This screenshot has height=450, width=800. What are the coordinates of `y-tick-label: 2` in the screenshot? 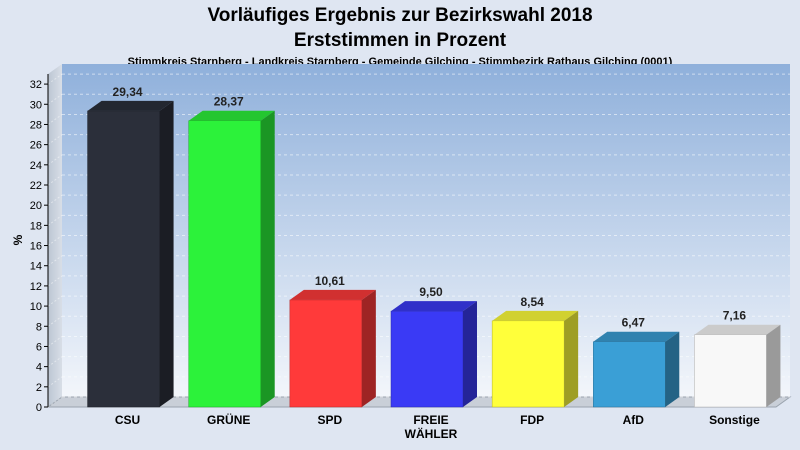 It's located at (39, 388).